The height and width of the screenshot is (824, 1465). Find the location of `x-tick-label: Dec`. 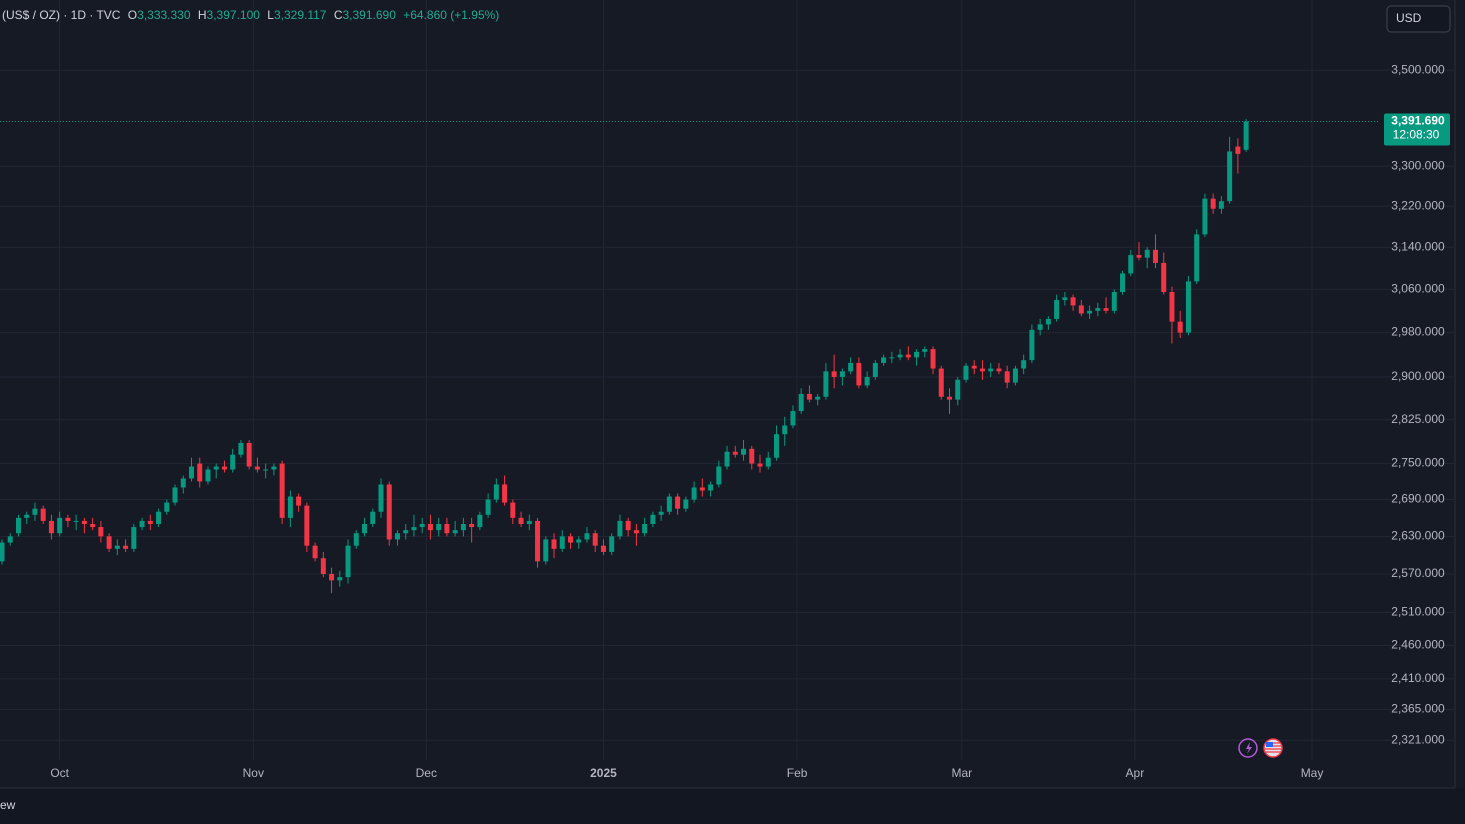

x-tick-label: Dec is located at coordinates (426, 773).